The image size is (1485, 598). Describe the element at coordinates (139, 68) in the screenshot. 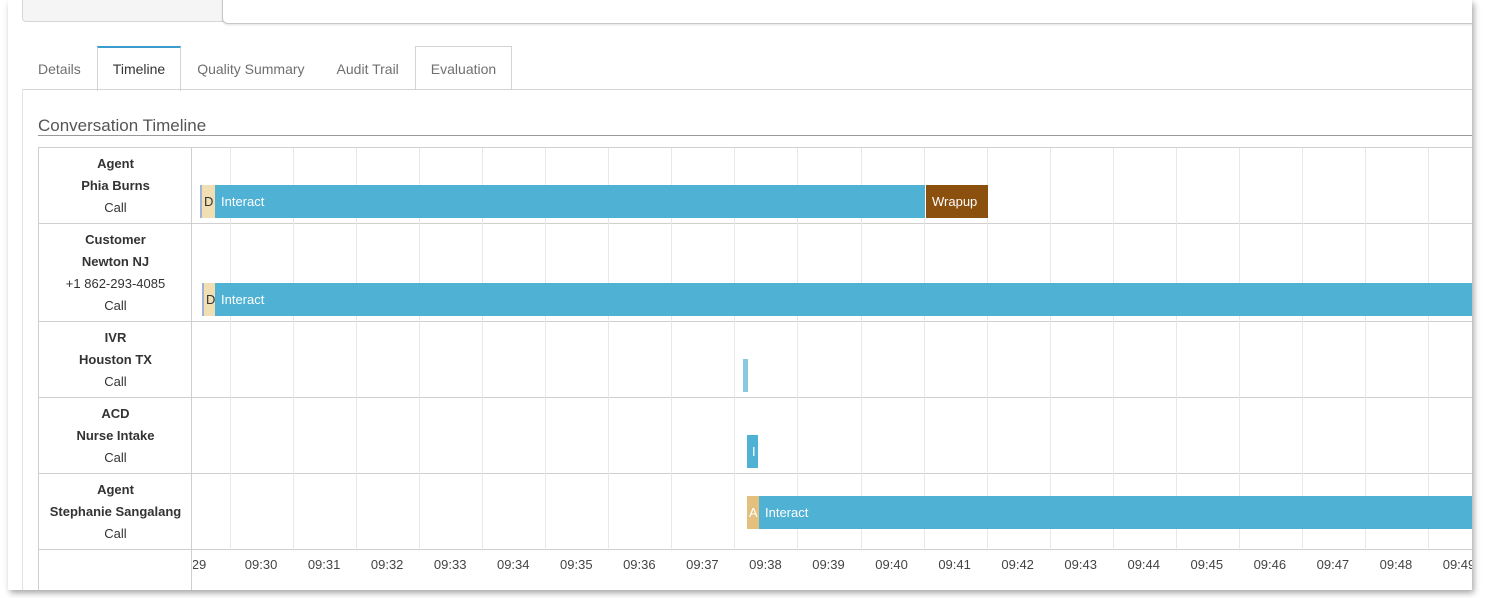

I see `tab-timeline: Timeline` at that location.